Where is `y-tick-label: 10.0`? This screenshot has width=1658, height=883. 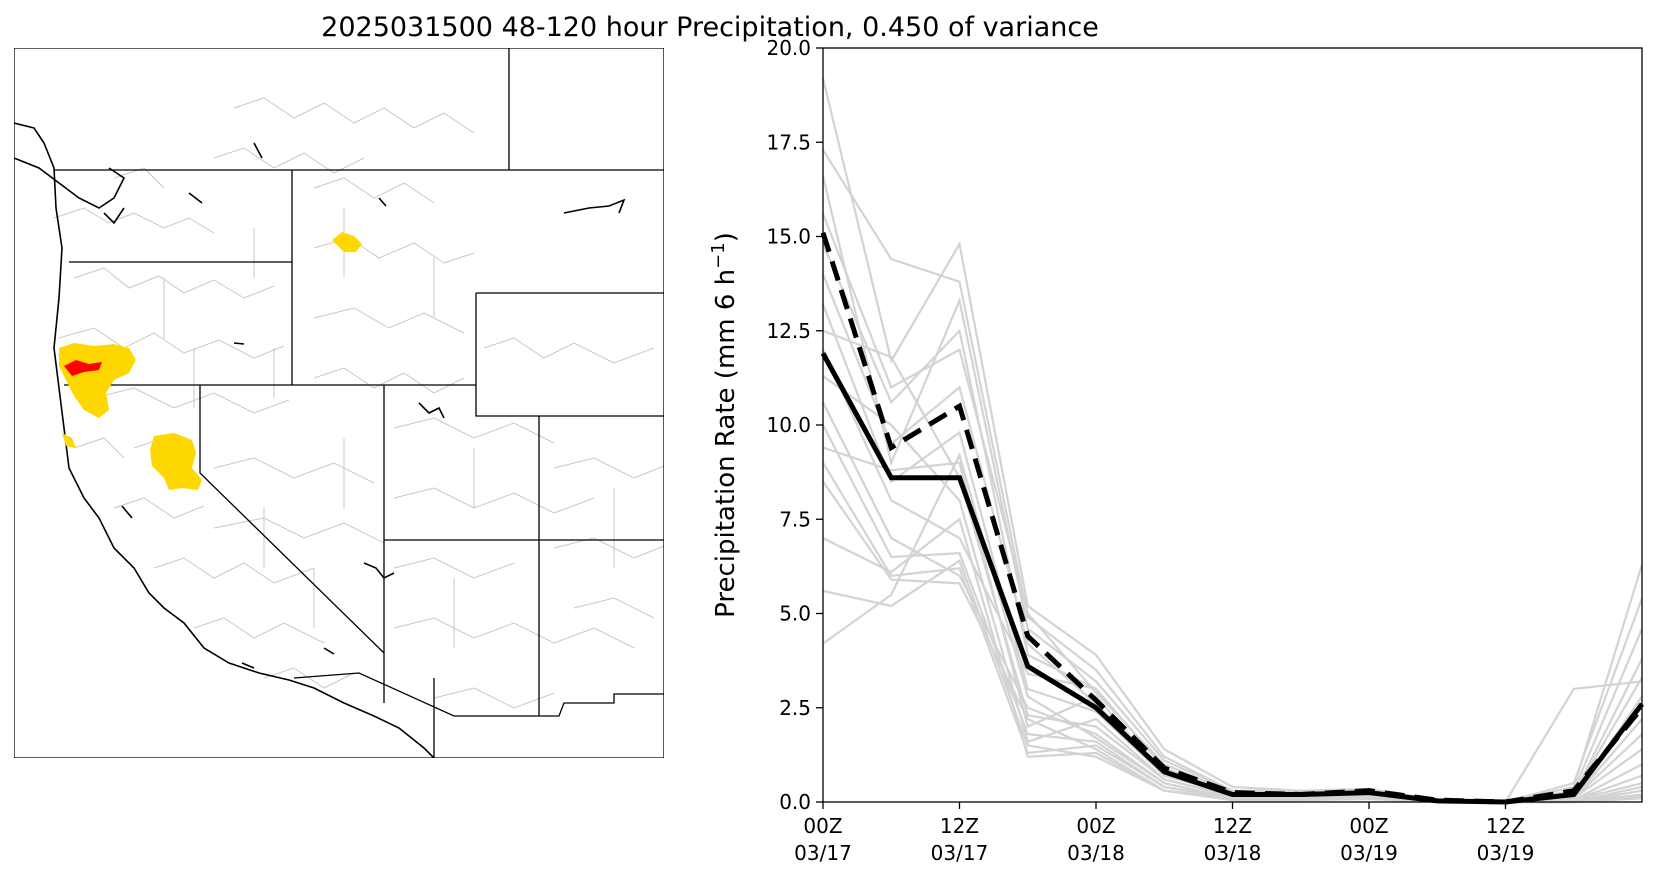
y-tick-label: 10.0 is located at coordinates (788, 425).